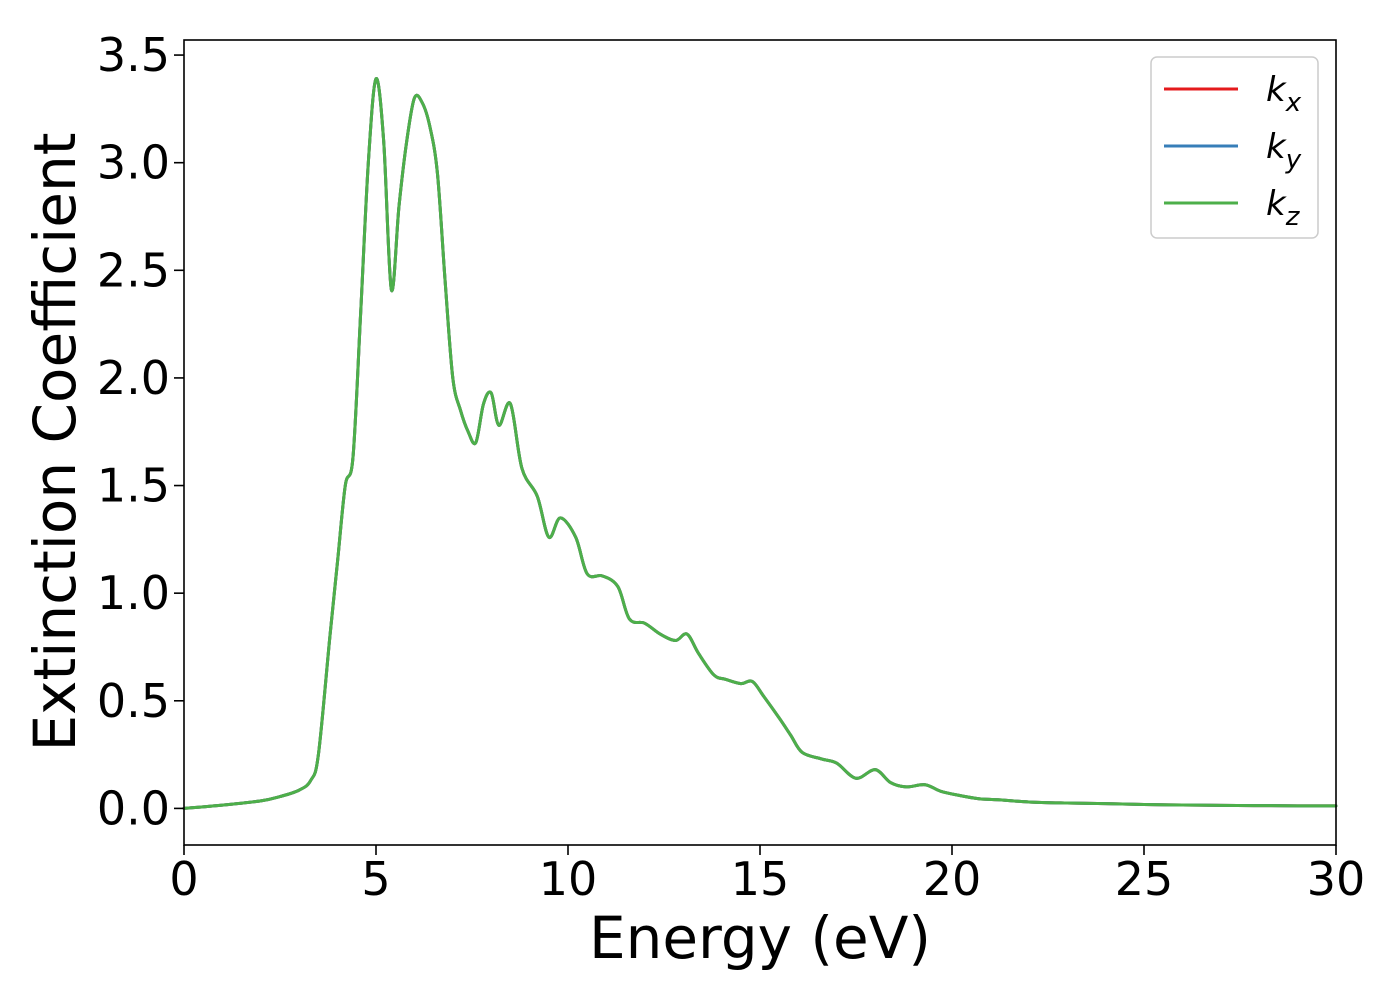  I want to click on legend-label-subscript: y, so click(1293, 160).